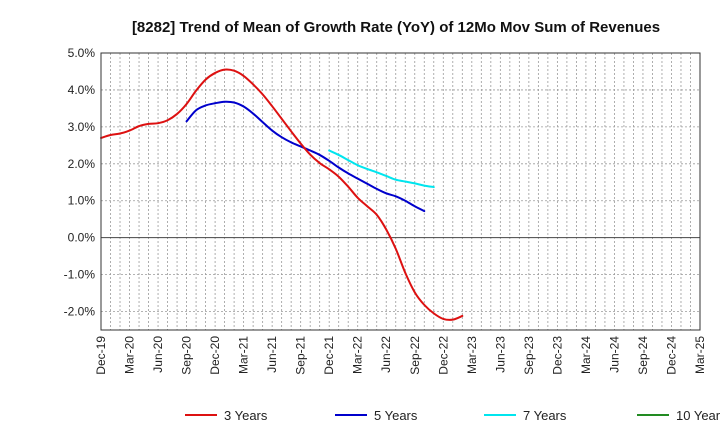 Image resolution: width=720 pixels, height=440 pixels. I want to click on x-tick-label: Jun-21, so click(272, 354).